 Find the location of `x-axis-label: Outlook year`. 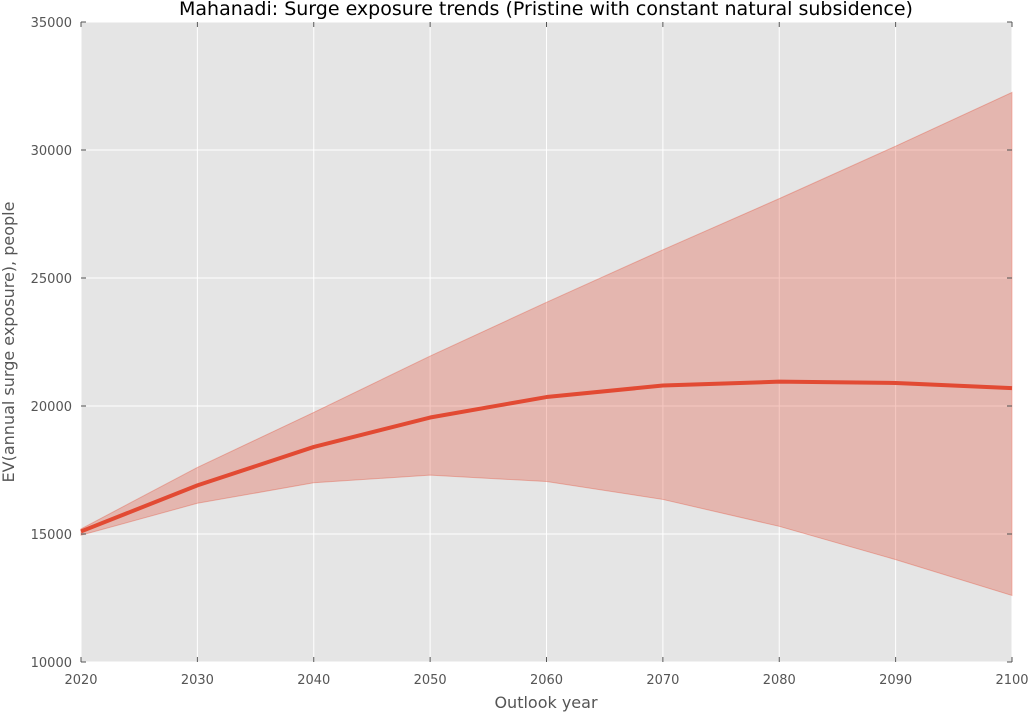

x-axis-label: Outlook year is located at coordinates (546, 702).